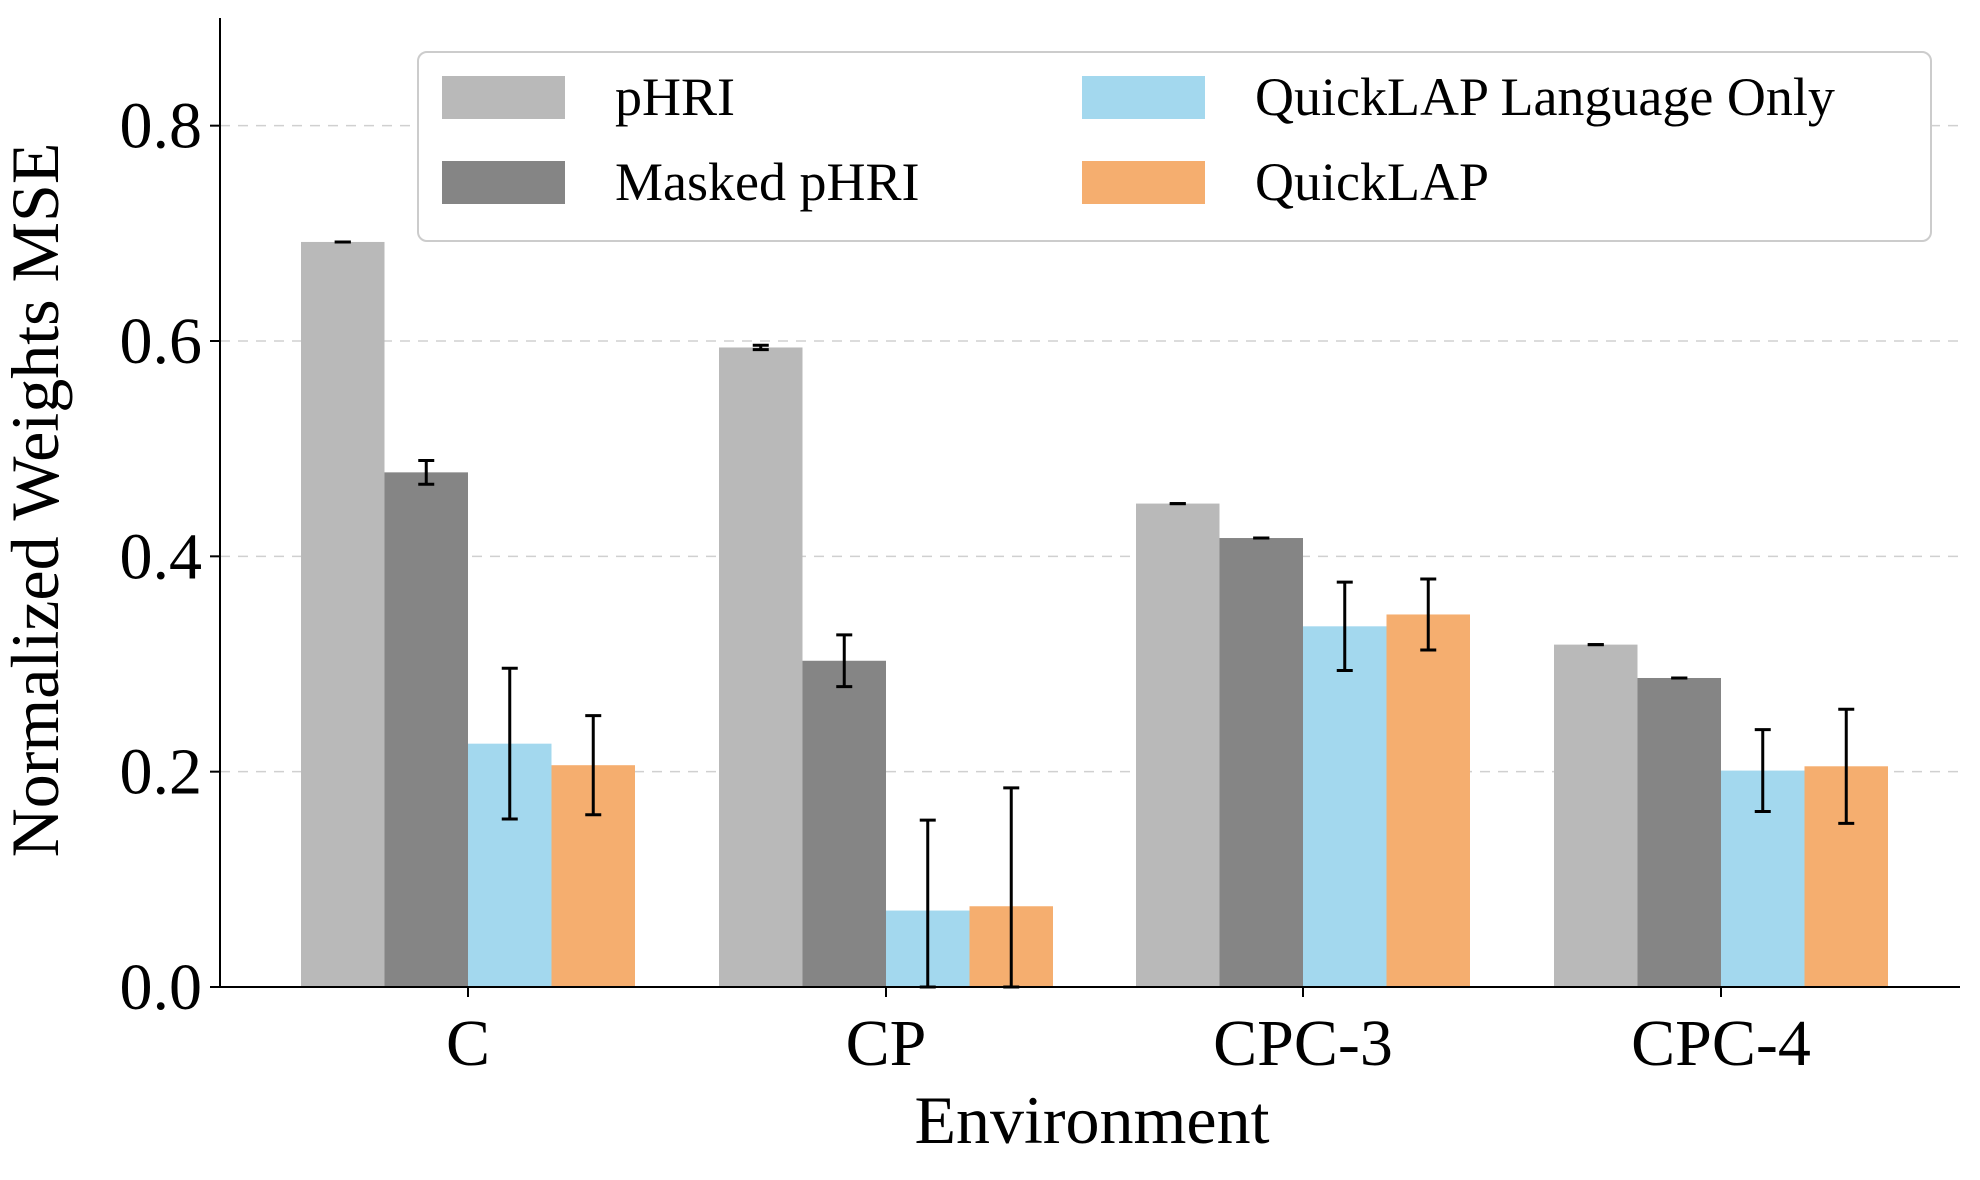  Describe the element at coordinates (1143, 182) in the screenshot. I see `legend-swatch-quicklap` at that location.